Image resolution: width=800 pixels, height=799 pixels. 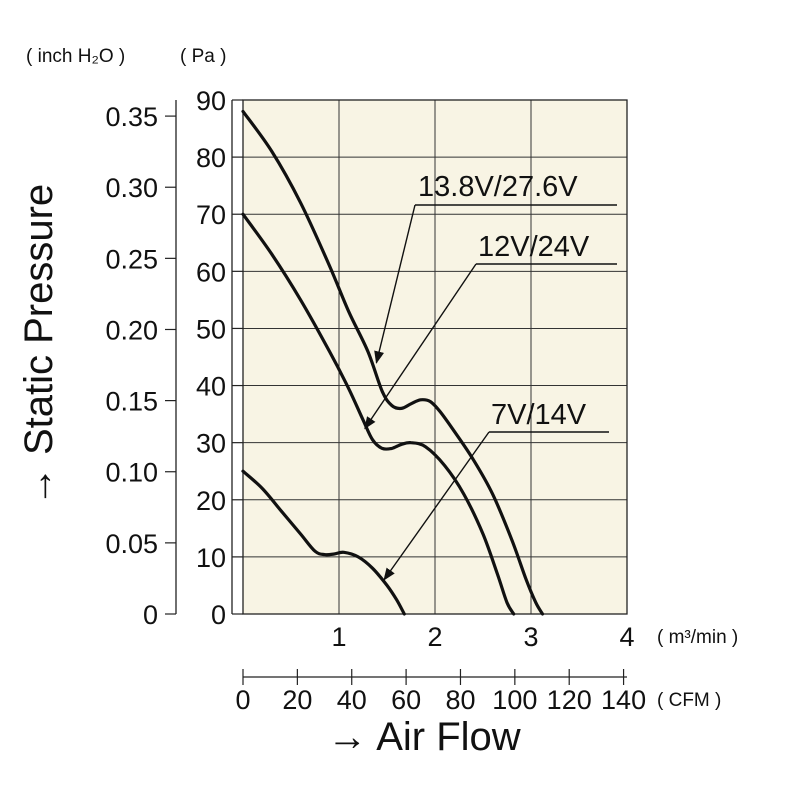 I want to click on inch-tick-label: 0, so click(x=150, y=615).